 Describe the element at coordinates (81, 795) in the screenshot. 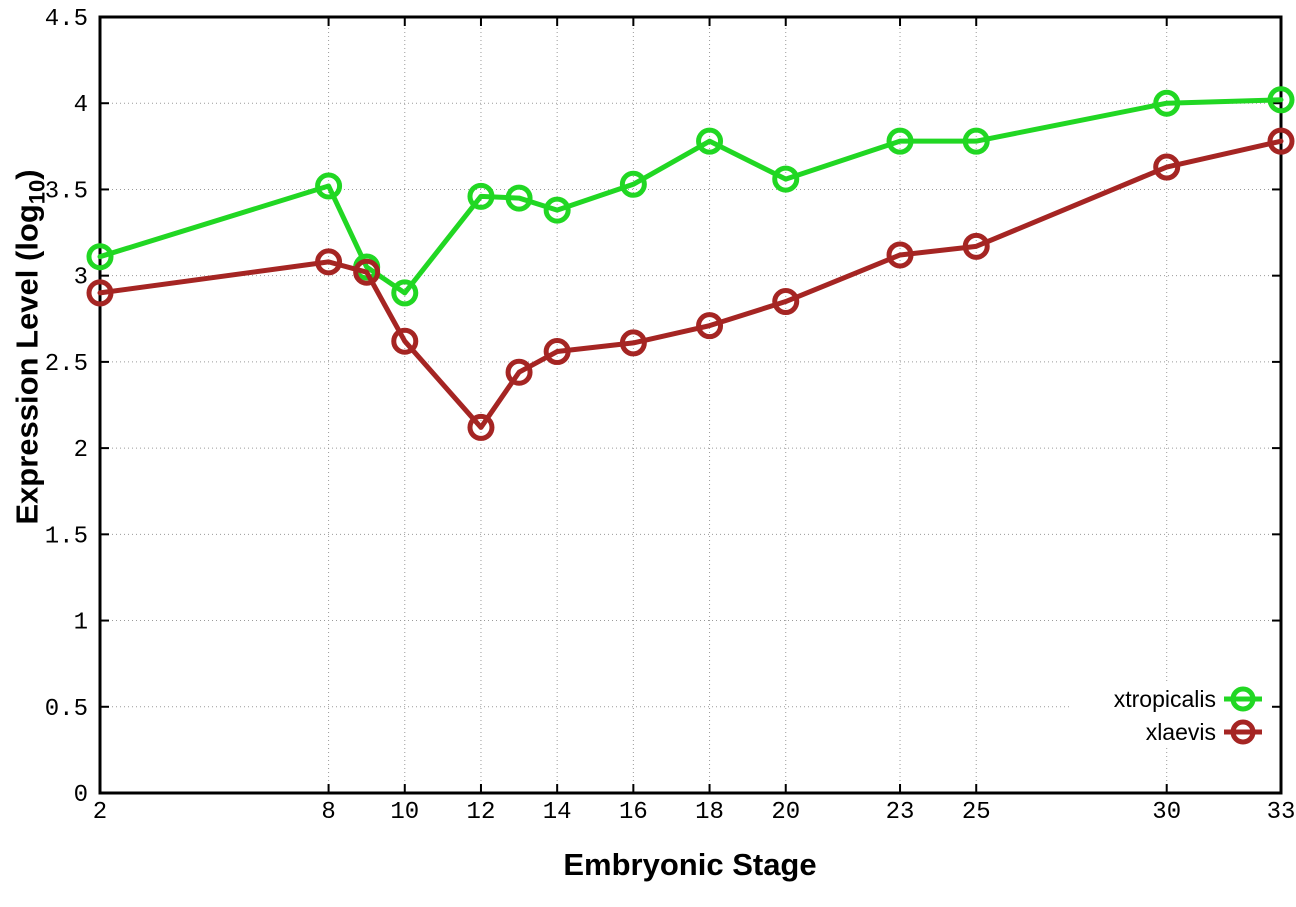

I see `y-tick-label-0: 0` at that location.